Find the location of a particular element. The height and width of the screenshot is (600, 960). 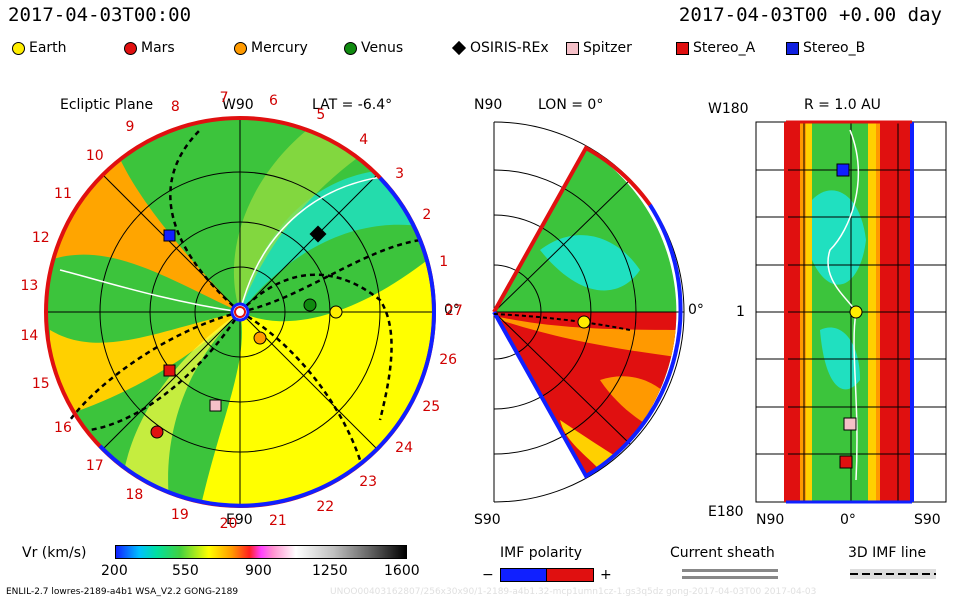

colorbar-tick-550: 550 is located at coordinates (185, 571).